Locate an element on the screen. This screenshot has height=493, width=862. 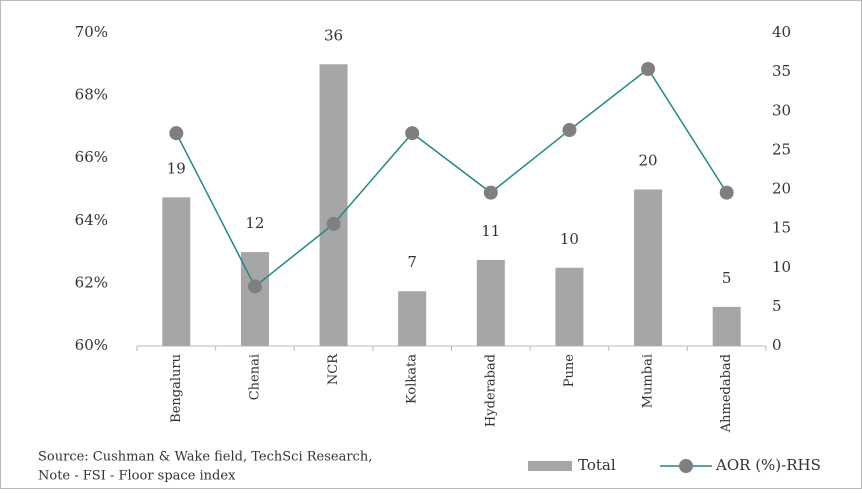
legend-label: AOR (%)-RHS is located at coordinates (768, 465).